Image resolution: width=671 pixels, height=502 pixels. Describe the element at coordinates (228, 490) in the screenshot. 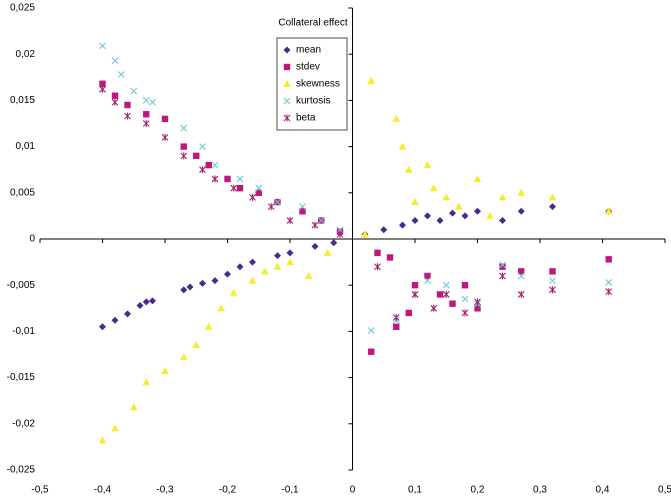

I see `x-tick-label: -0,2` at that location.